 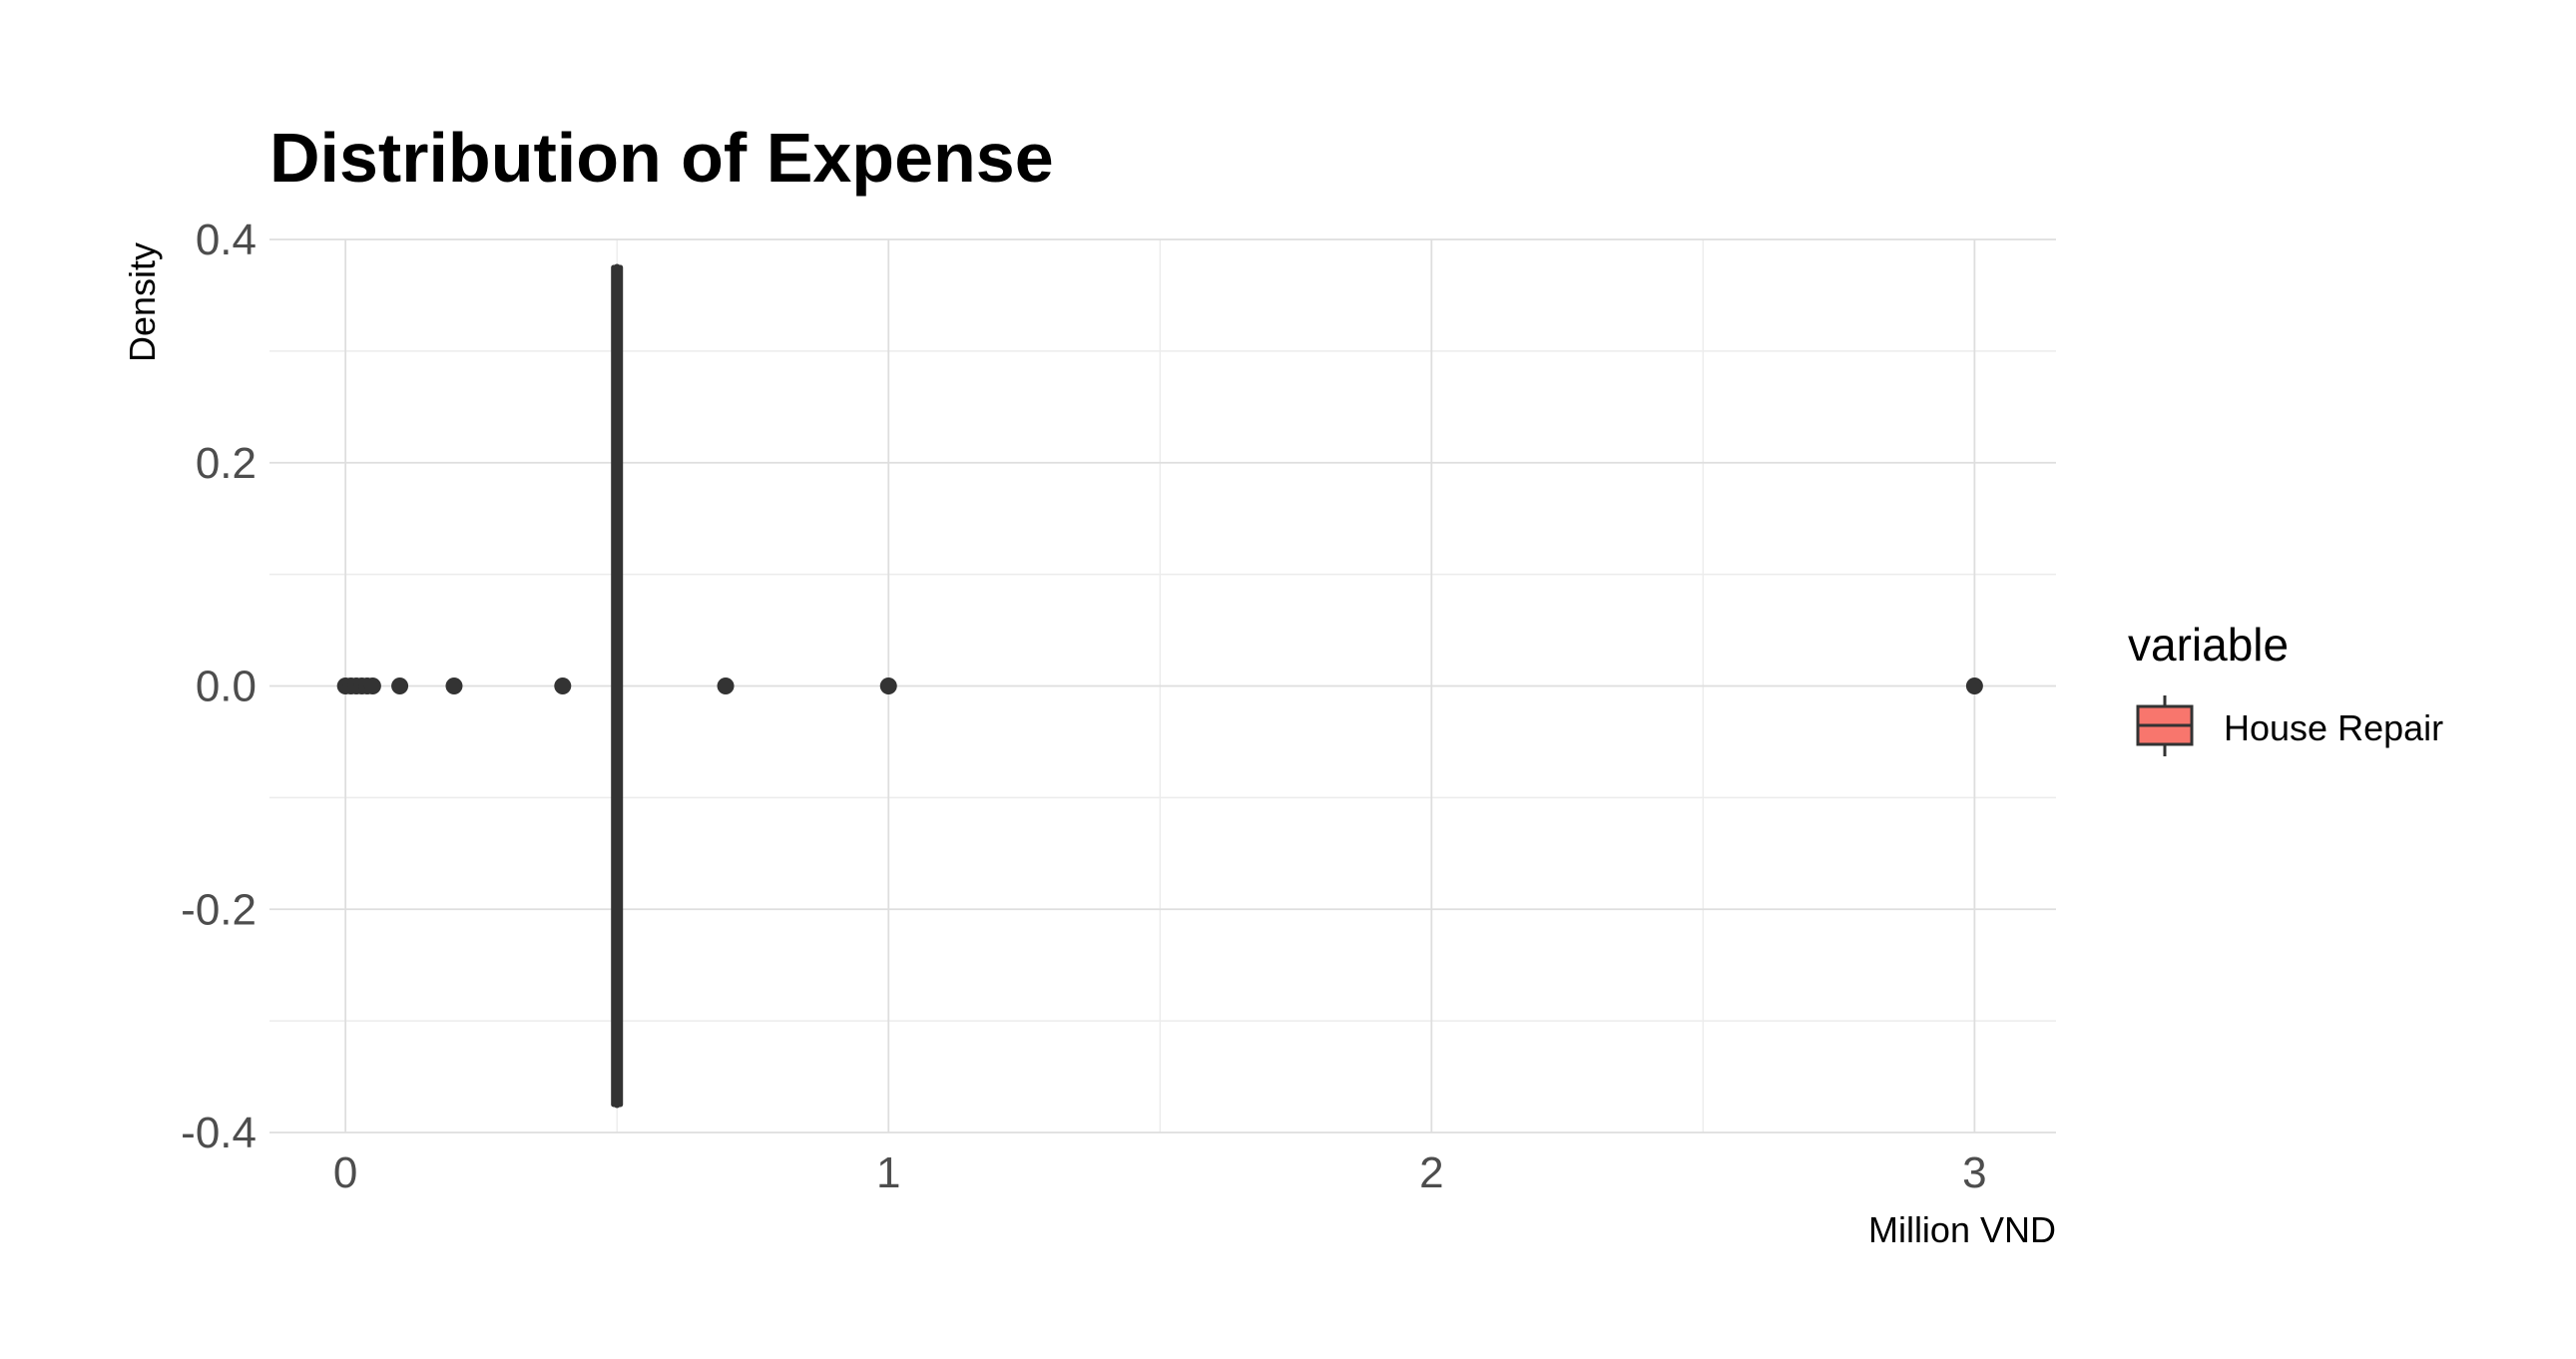 I want to click on y-tick-label-0: 0.4, so click(x=227, y=240).